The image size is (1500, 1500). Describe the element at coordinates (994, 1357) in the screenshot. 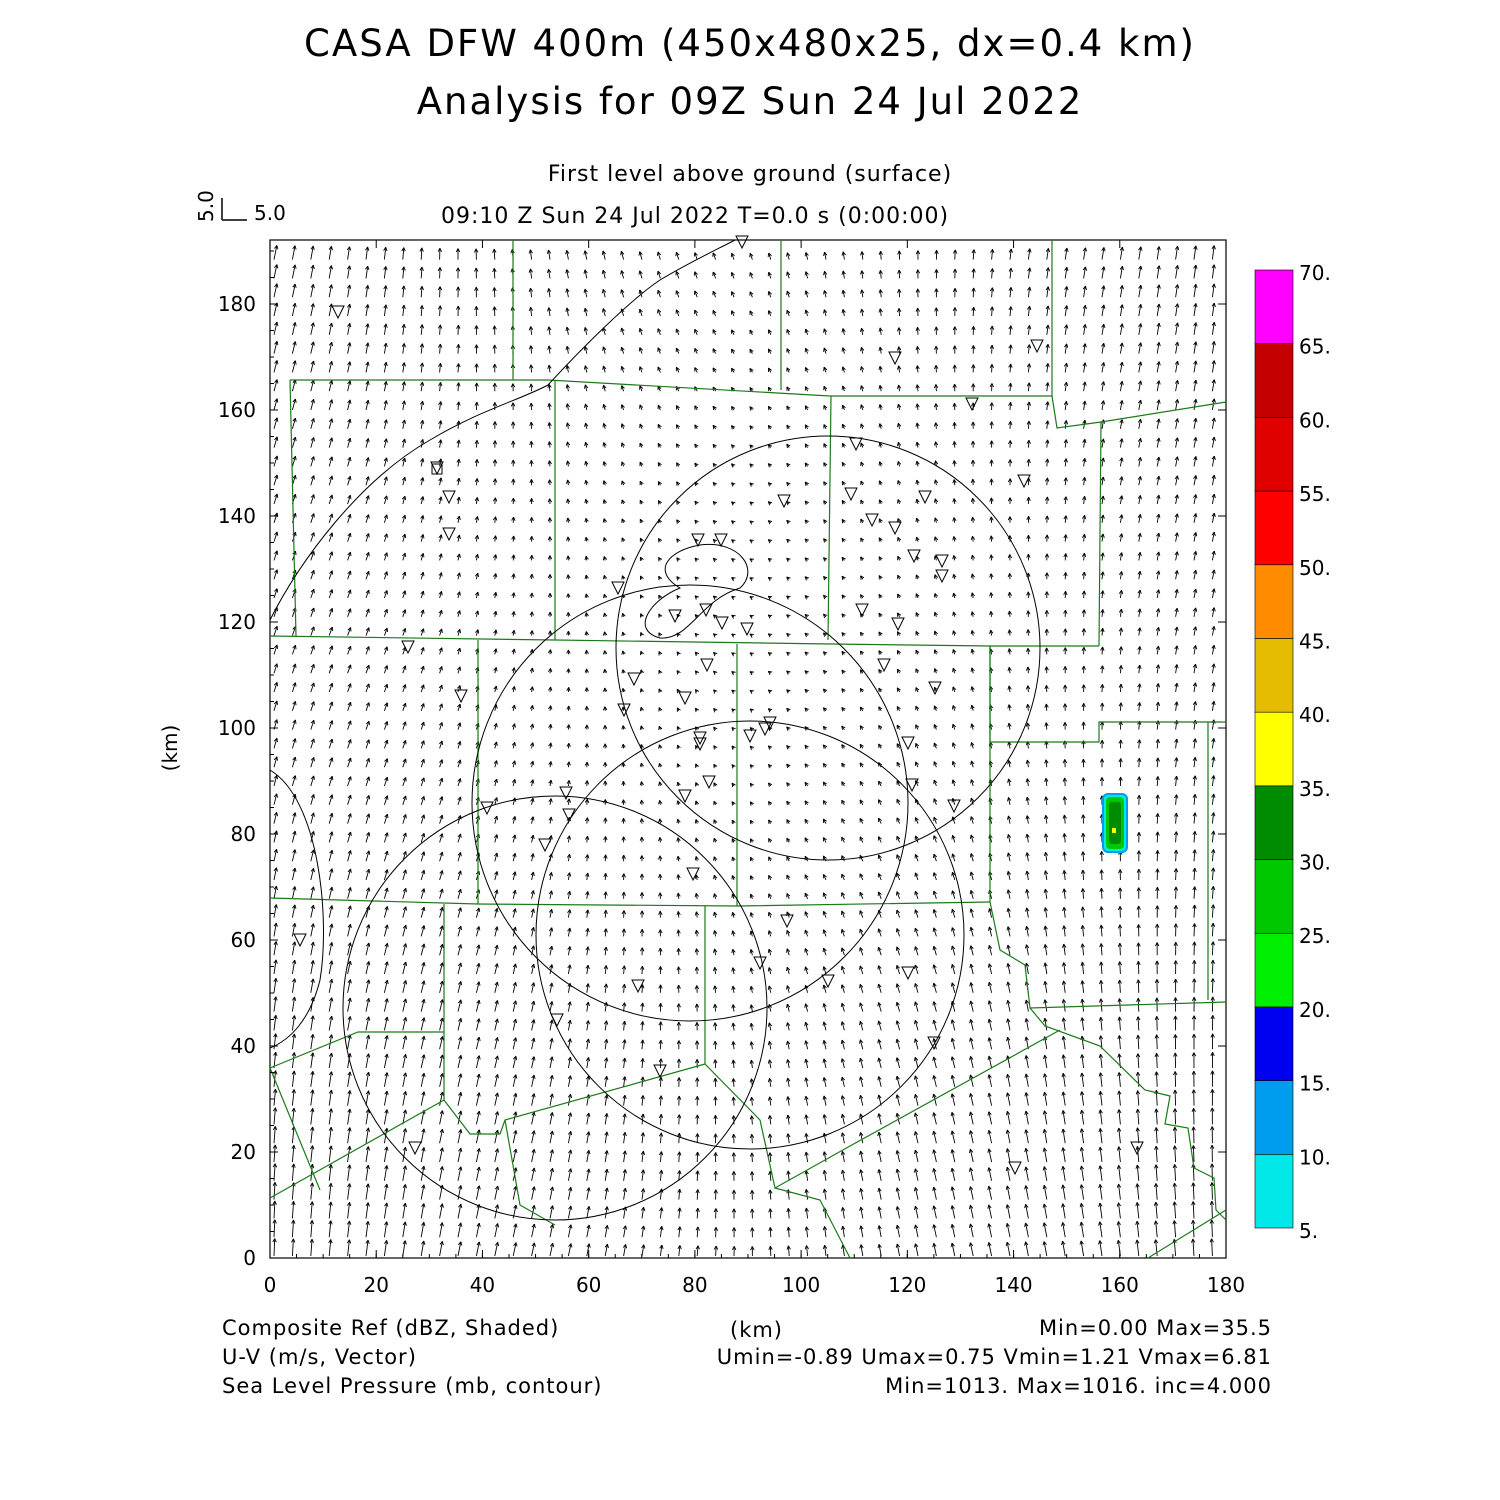

I see `footer-right-2: Umin=-0.89 Umax=0.75 Vmin=1.21 Vmax=6.81` at that location.